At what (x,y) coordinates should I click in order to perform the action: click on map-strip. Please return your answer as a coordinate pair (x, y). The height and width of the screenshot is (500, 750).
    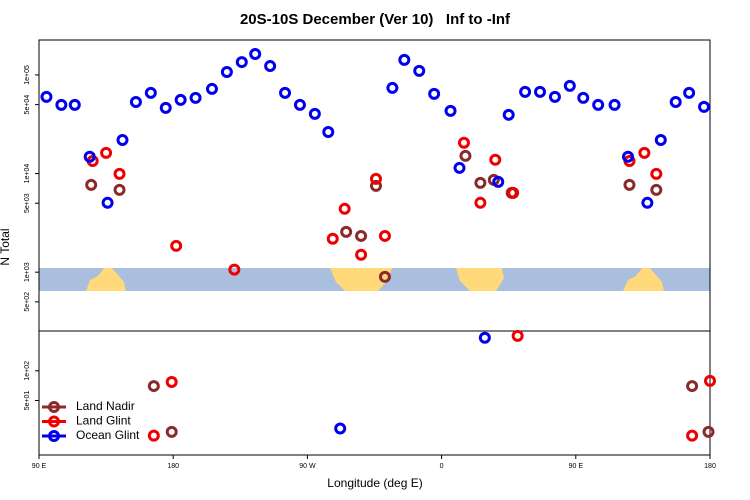
    Looking at the image, I should click on (374, 279).